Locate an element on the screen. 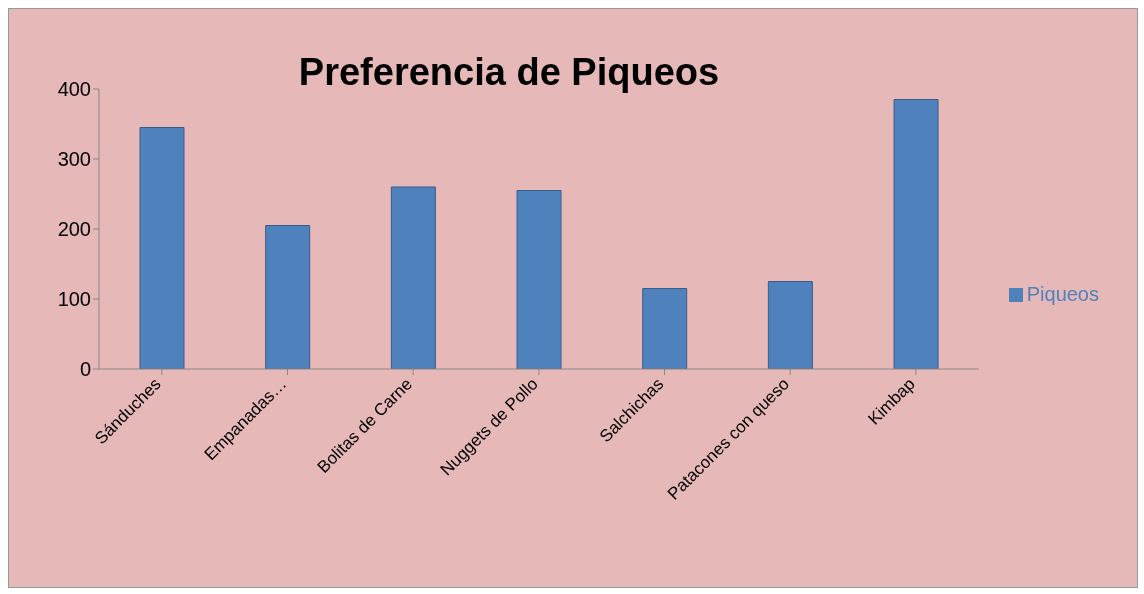 This screenshot has width=1144, height=594. y-tick-label: 0 is located at coordinates (85, 369).